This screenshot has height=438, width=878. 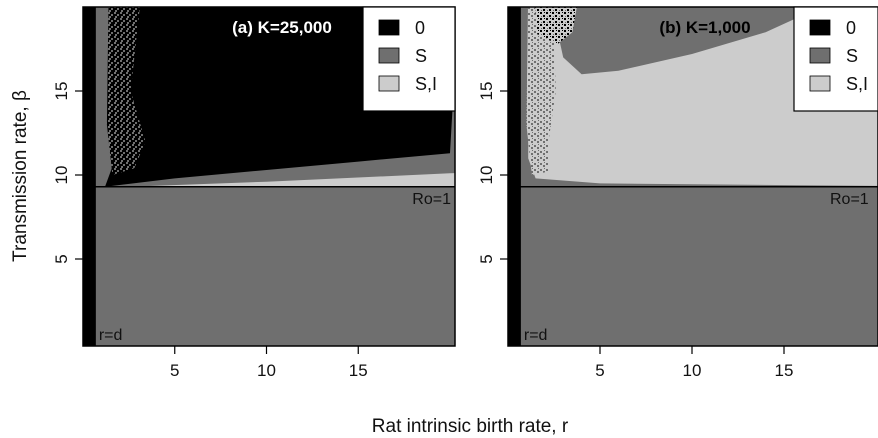 I want to click on panel-b-x-ticks: 5 10 15, so click(x=694, y=363).